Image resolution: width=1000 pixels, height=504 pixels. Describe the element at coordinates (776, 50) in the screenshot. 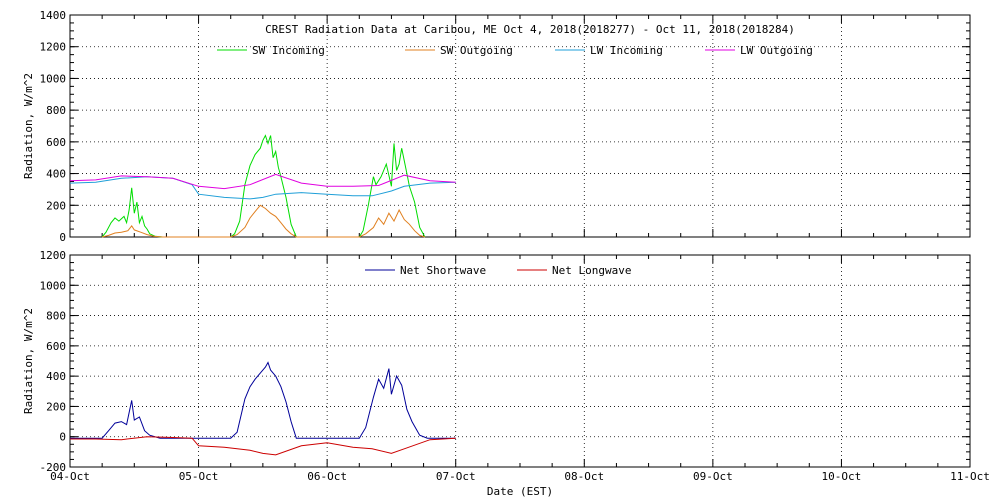

I see `legend-label: LW Outgoing` at that location.